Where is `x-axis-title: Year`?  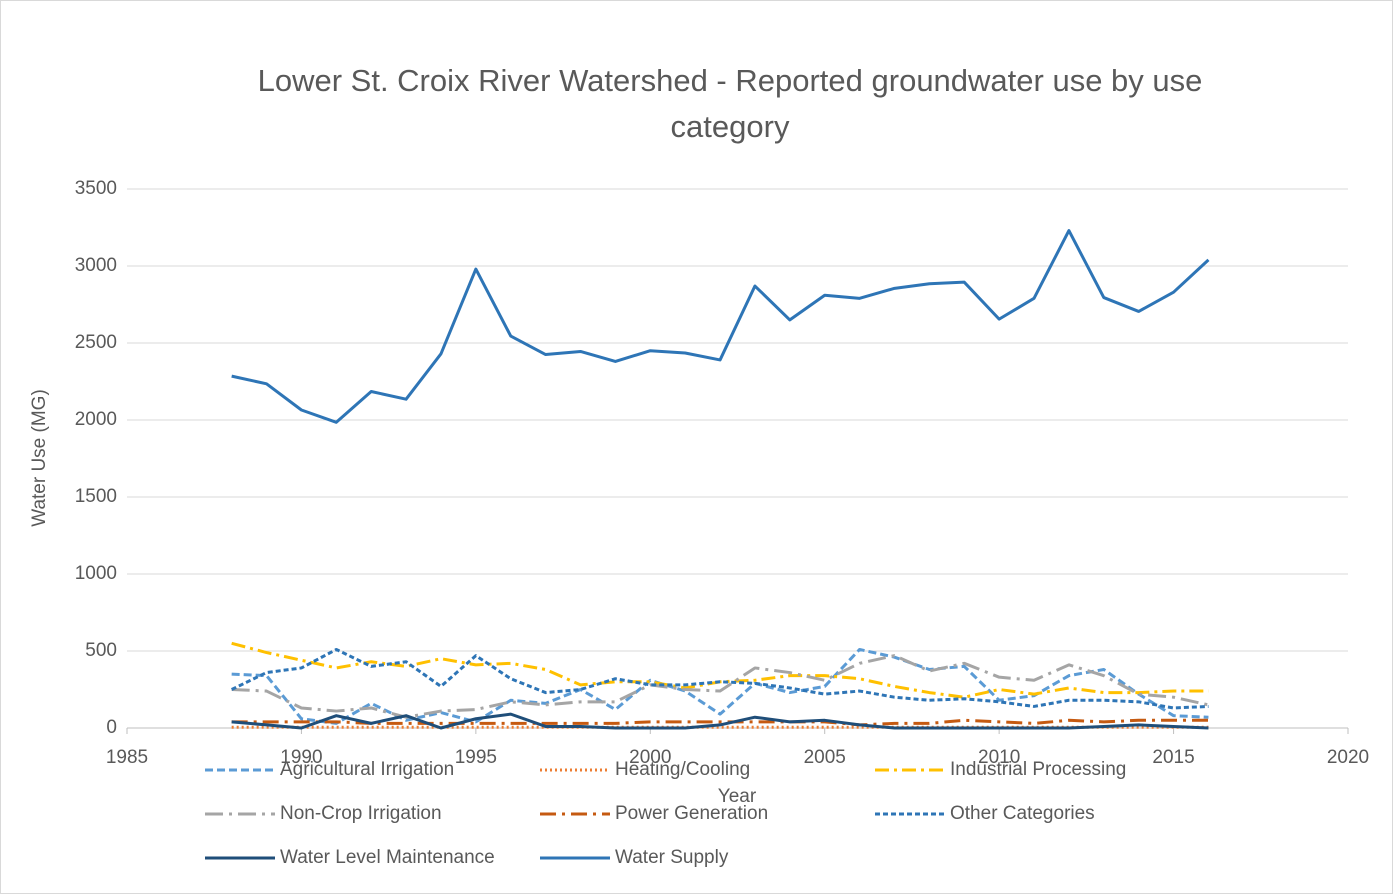 x-axis-title: Year is located at coordinates (737, 796).